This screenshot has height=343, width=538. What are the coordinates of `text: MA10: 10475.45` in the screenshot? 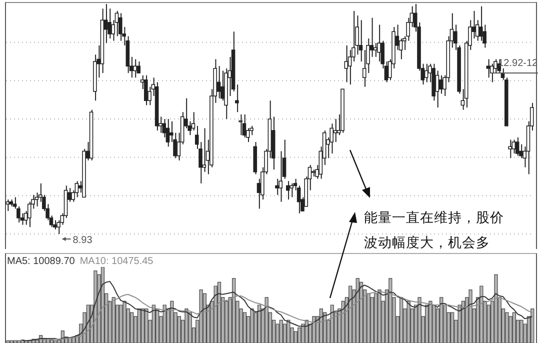 It's located at (117, 261).